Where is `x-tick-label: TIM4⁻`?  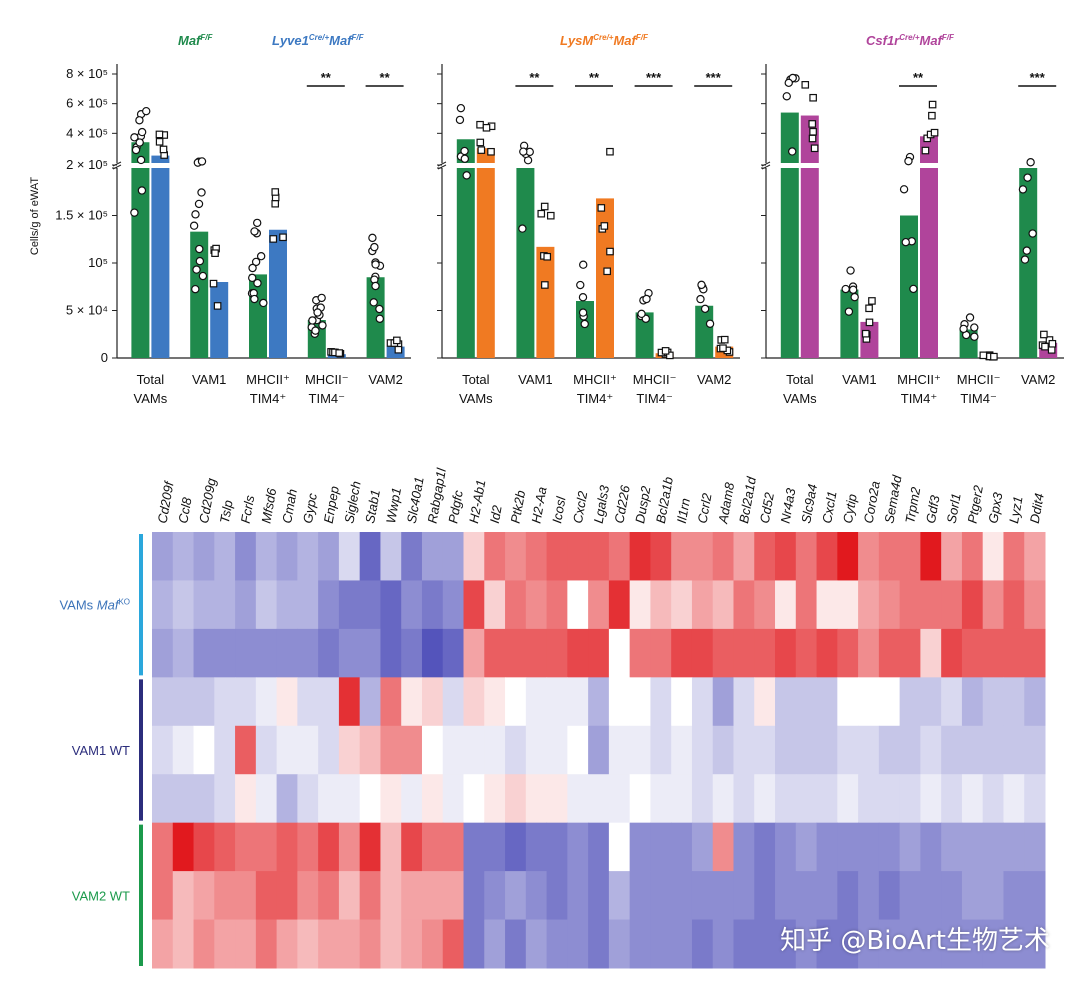 x-tick-label: TIM4⁻ is located at coordinates (327, 398).